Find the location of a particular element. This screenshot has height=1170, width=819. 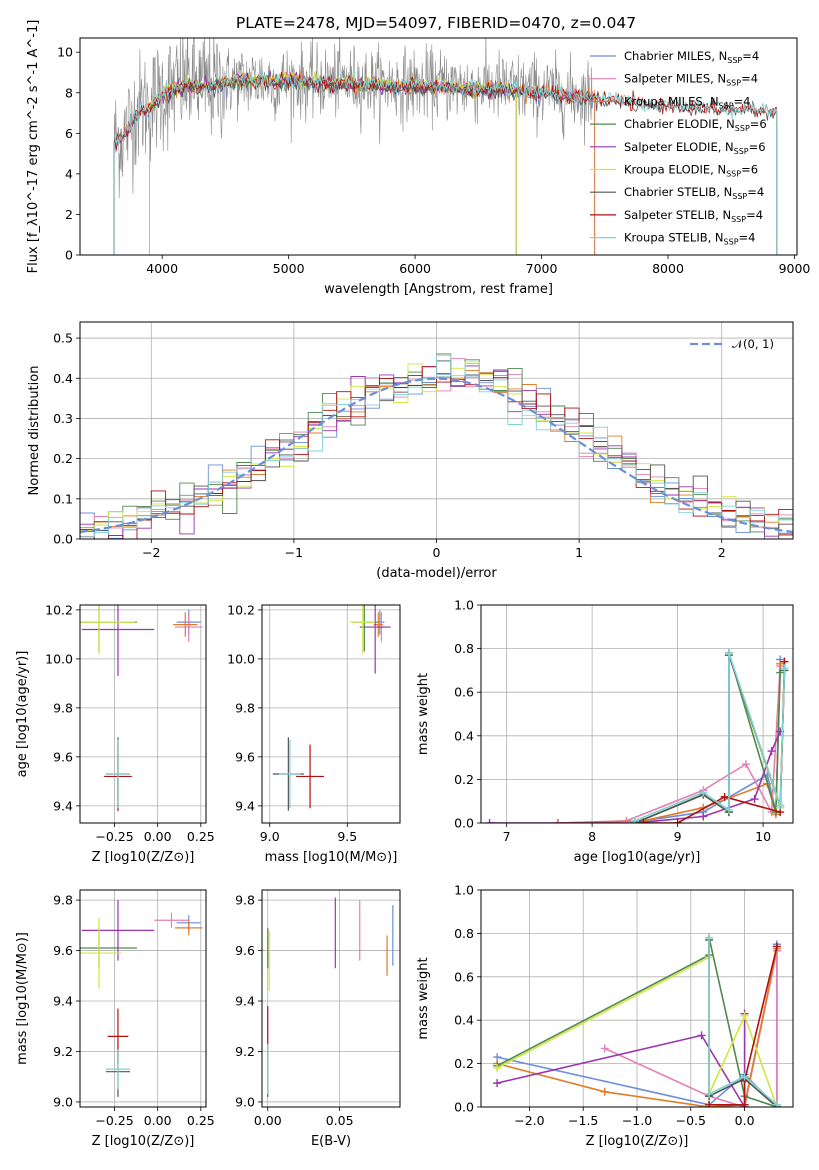

x-axis-label: age [log10(age/yr)] is located at coordinates (637, 857).